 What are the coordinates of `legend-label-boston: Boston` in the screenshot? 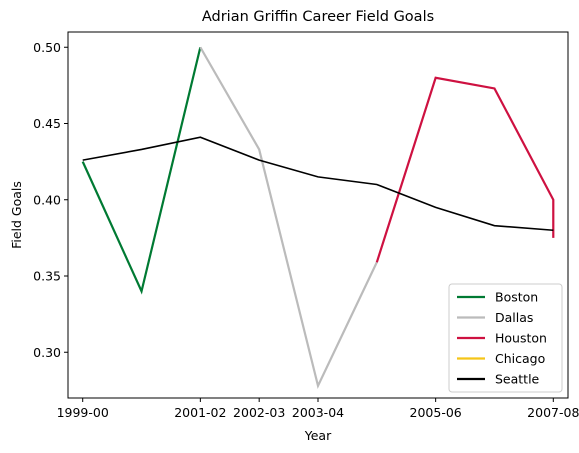 It's located at (516, 297).